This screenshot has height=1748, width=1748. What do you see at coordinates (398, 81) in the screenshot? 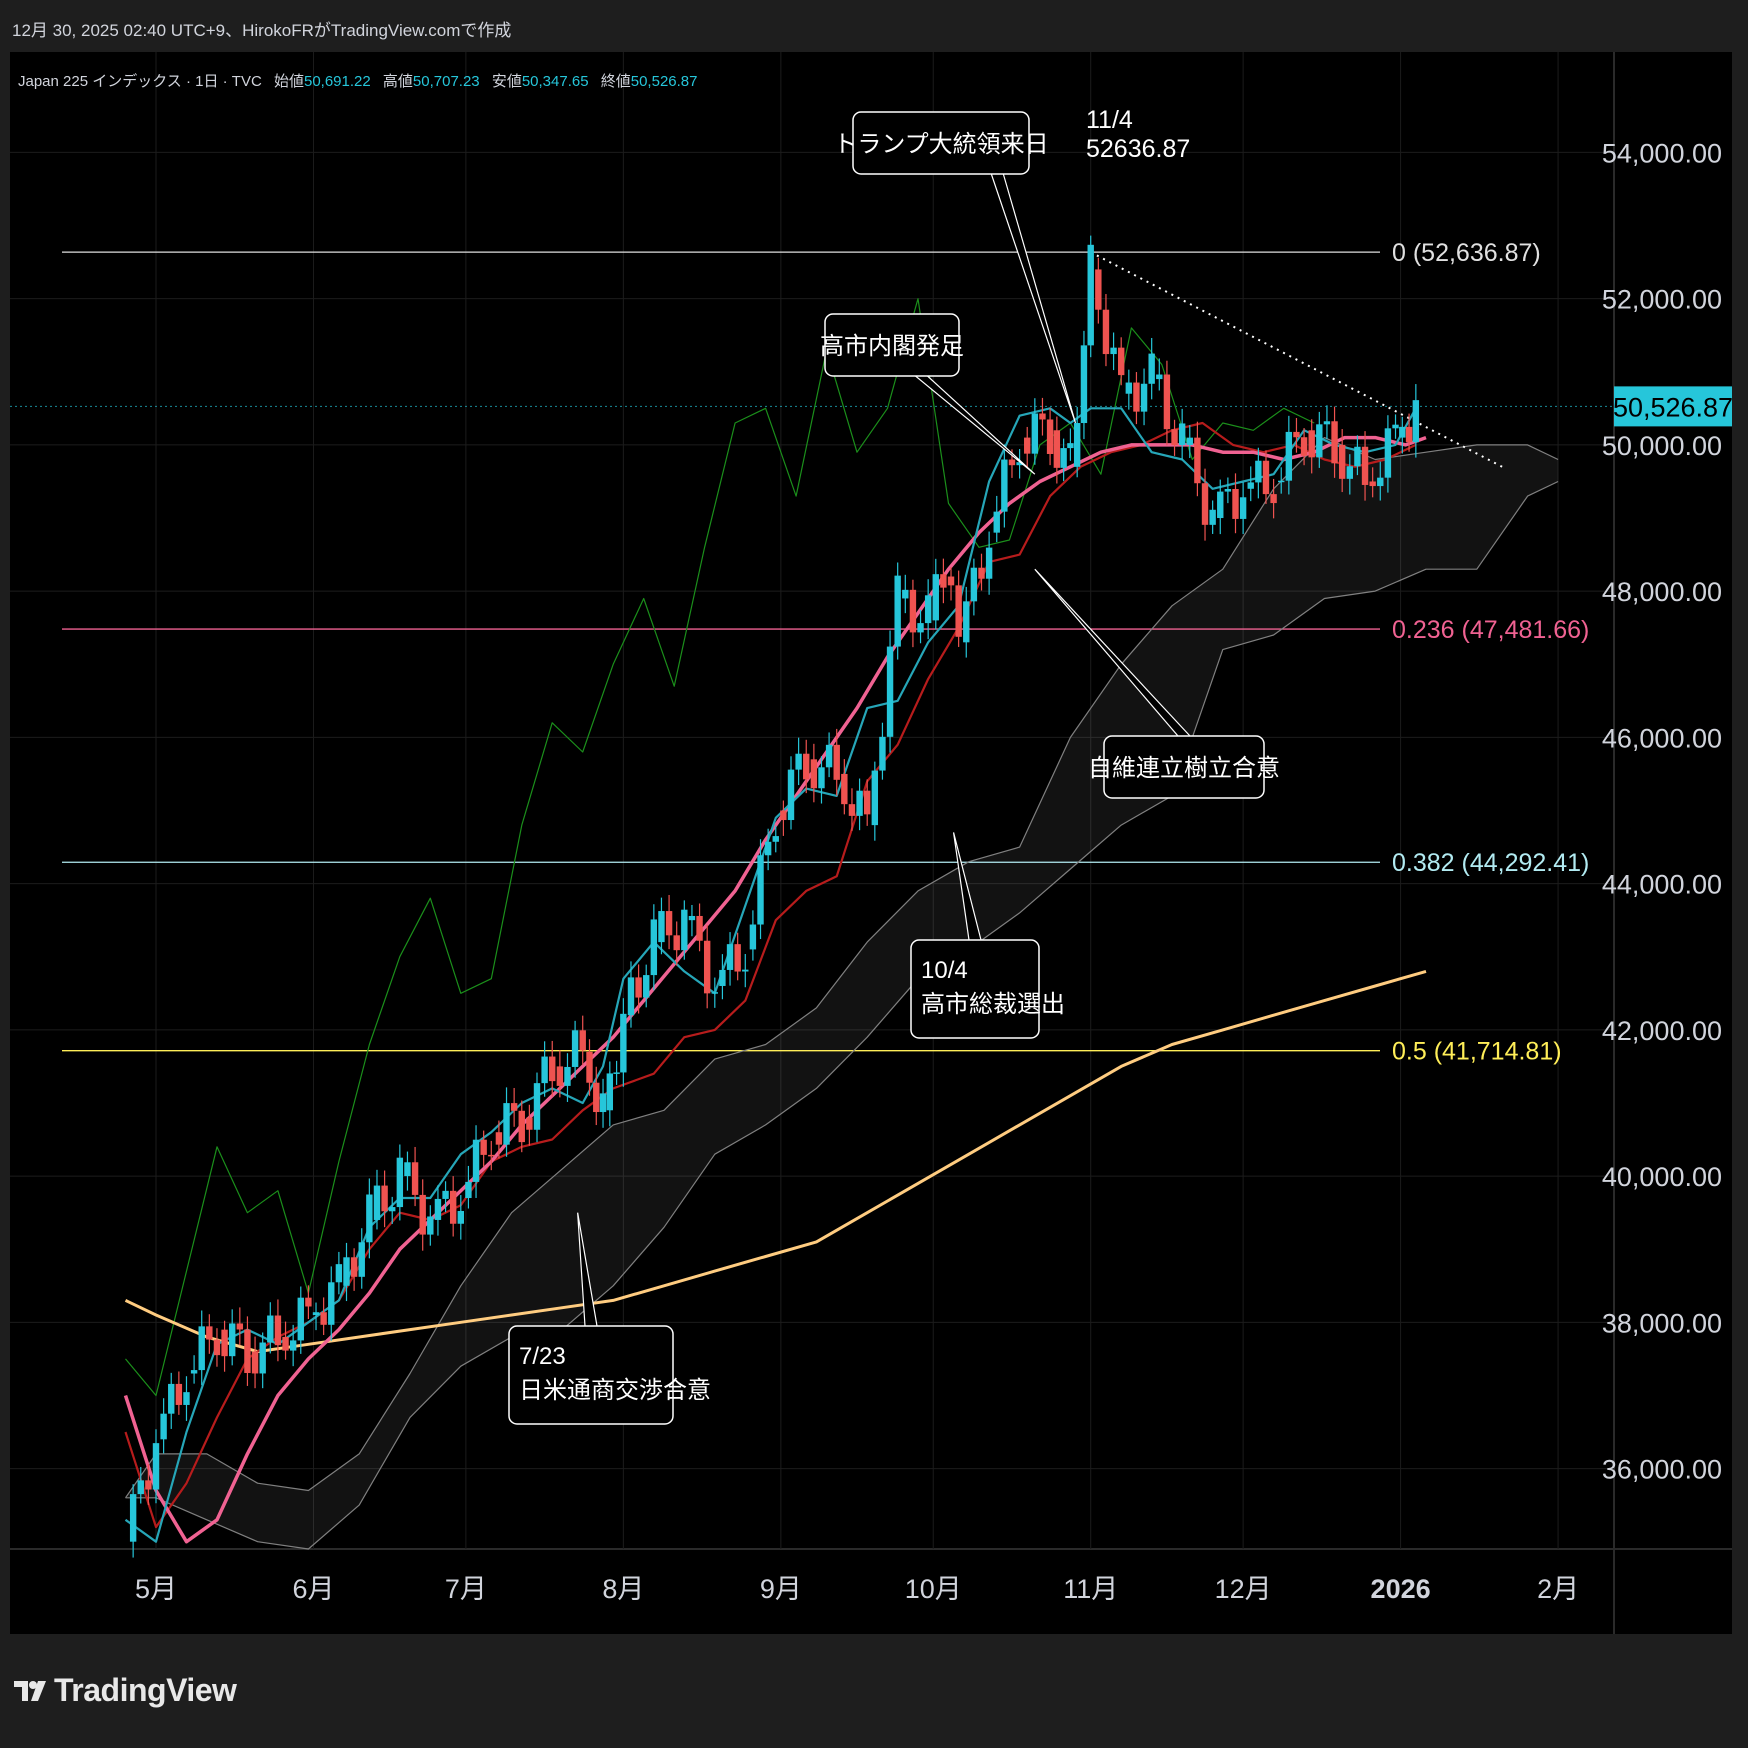
I see `high-label: 高値` at bounding box center [398, 81].